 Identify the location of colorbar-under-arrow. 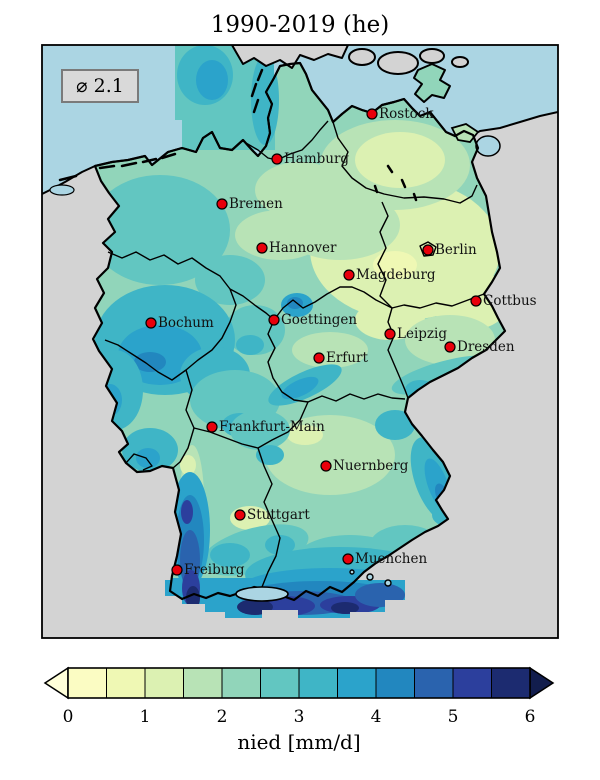
(56, 683).